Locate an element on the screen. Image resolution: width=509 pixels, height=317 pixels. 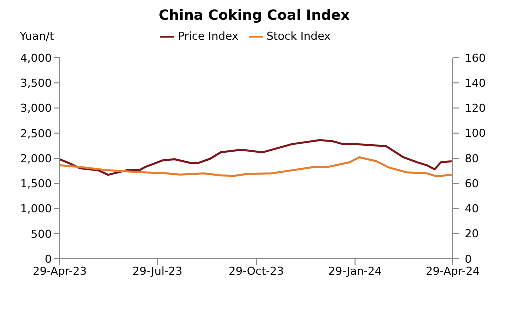
legend-label: Stock Index is located at coordinates (298, 37).